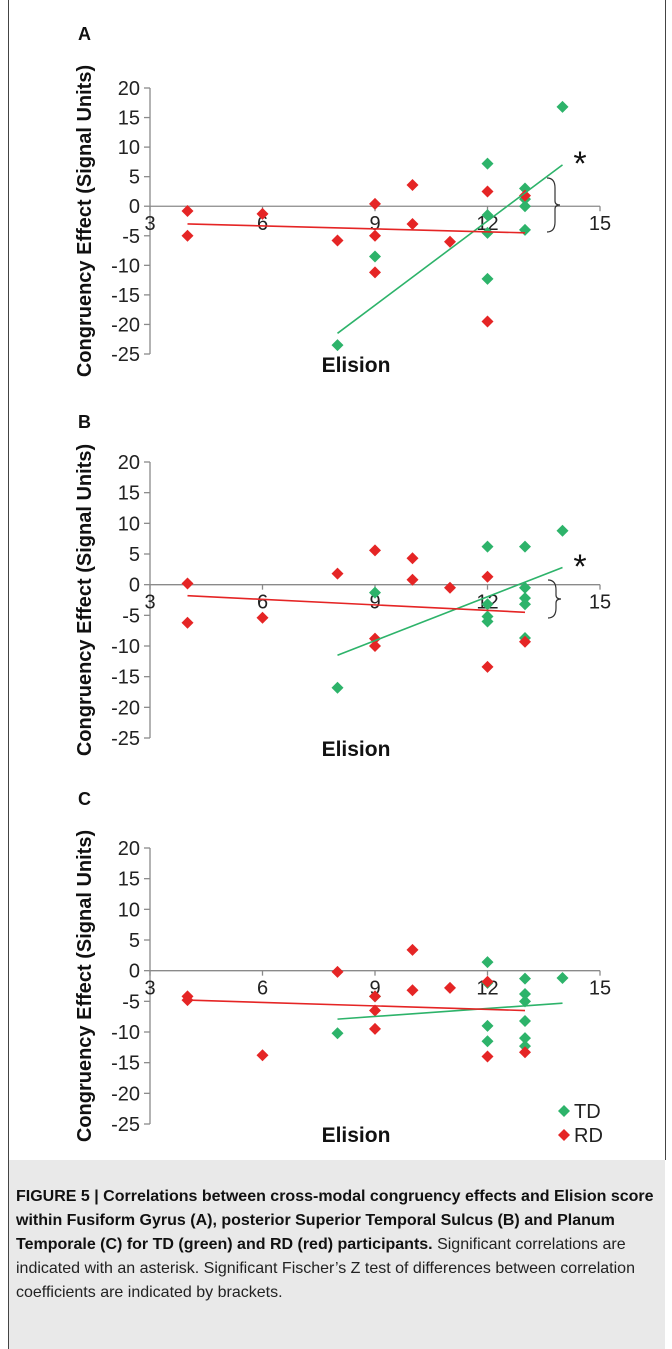  Describe the element at coordinates (450, 1011) in the screenshot. I see `td-trendline` at that location.